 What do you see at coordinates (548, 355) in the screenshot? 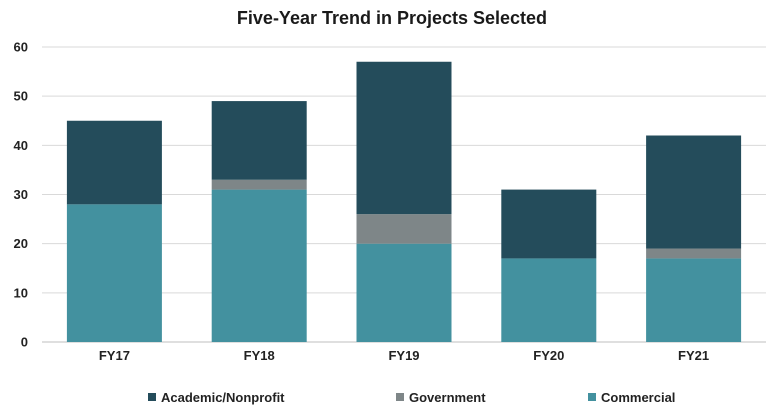
I see `x-tick-label: FY20` at bounding box center [548, 355].